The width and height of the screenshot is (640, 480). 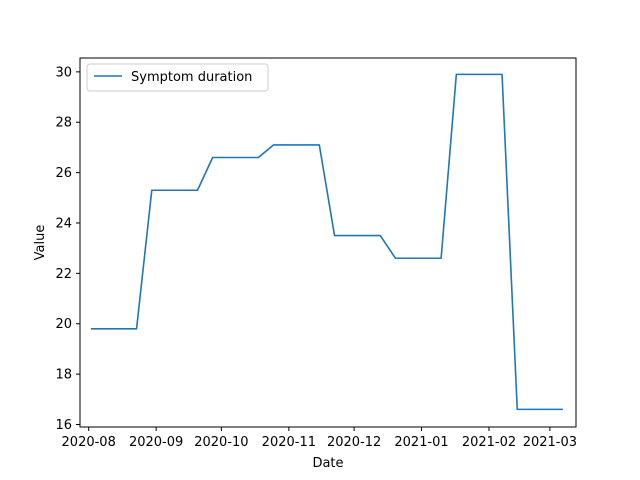 What do you see at coordinates (221, 442) in the screenshot?
I see `x-tick-label: 2020-10` at bounding box center [221, 442].